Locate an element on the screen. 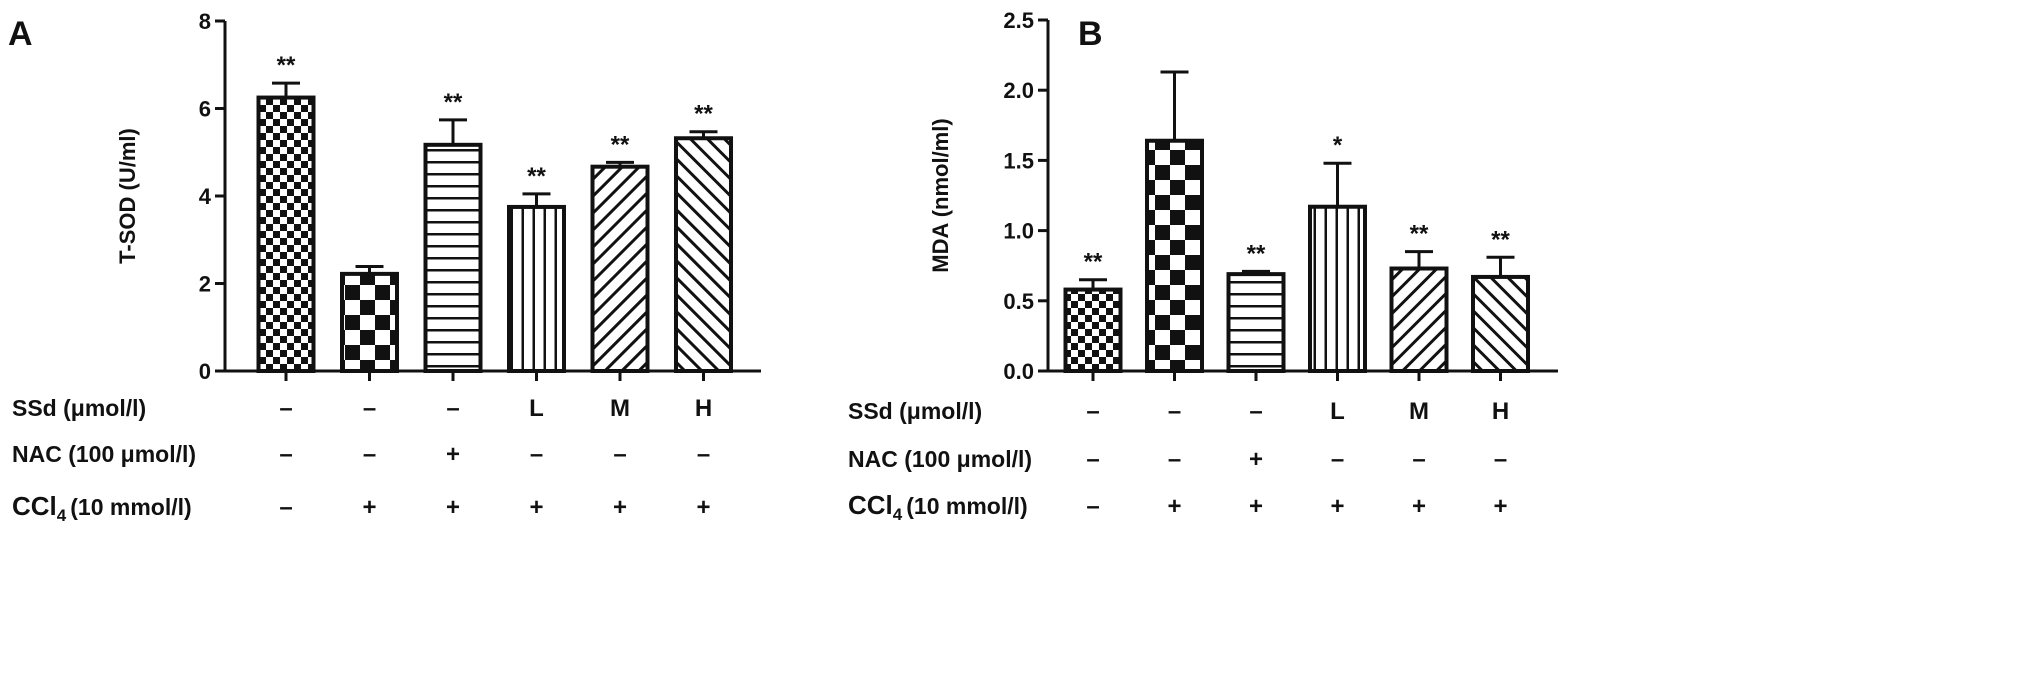 The width and height of the screenshot is (2031, 691). panel-b-y-axis-label: MDA (nmol/ml) is located at coordinates (940, 195).